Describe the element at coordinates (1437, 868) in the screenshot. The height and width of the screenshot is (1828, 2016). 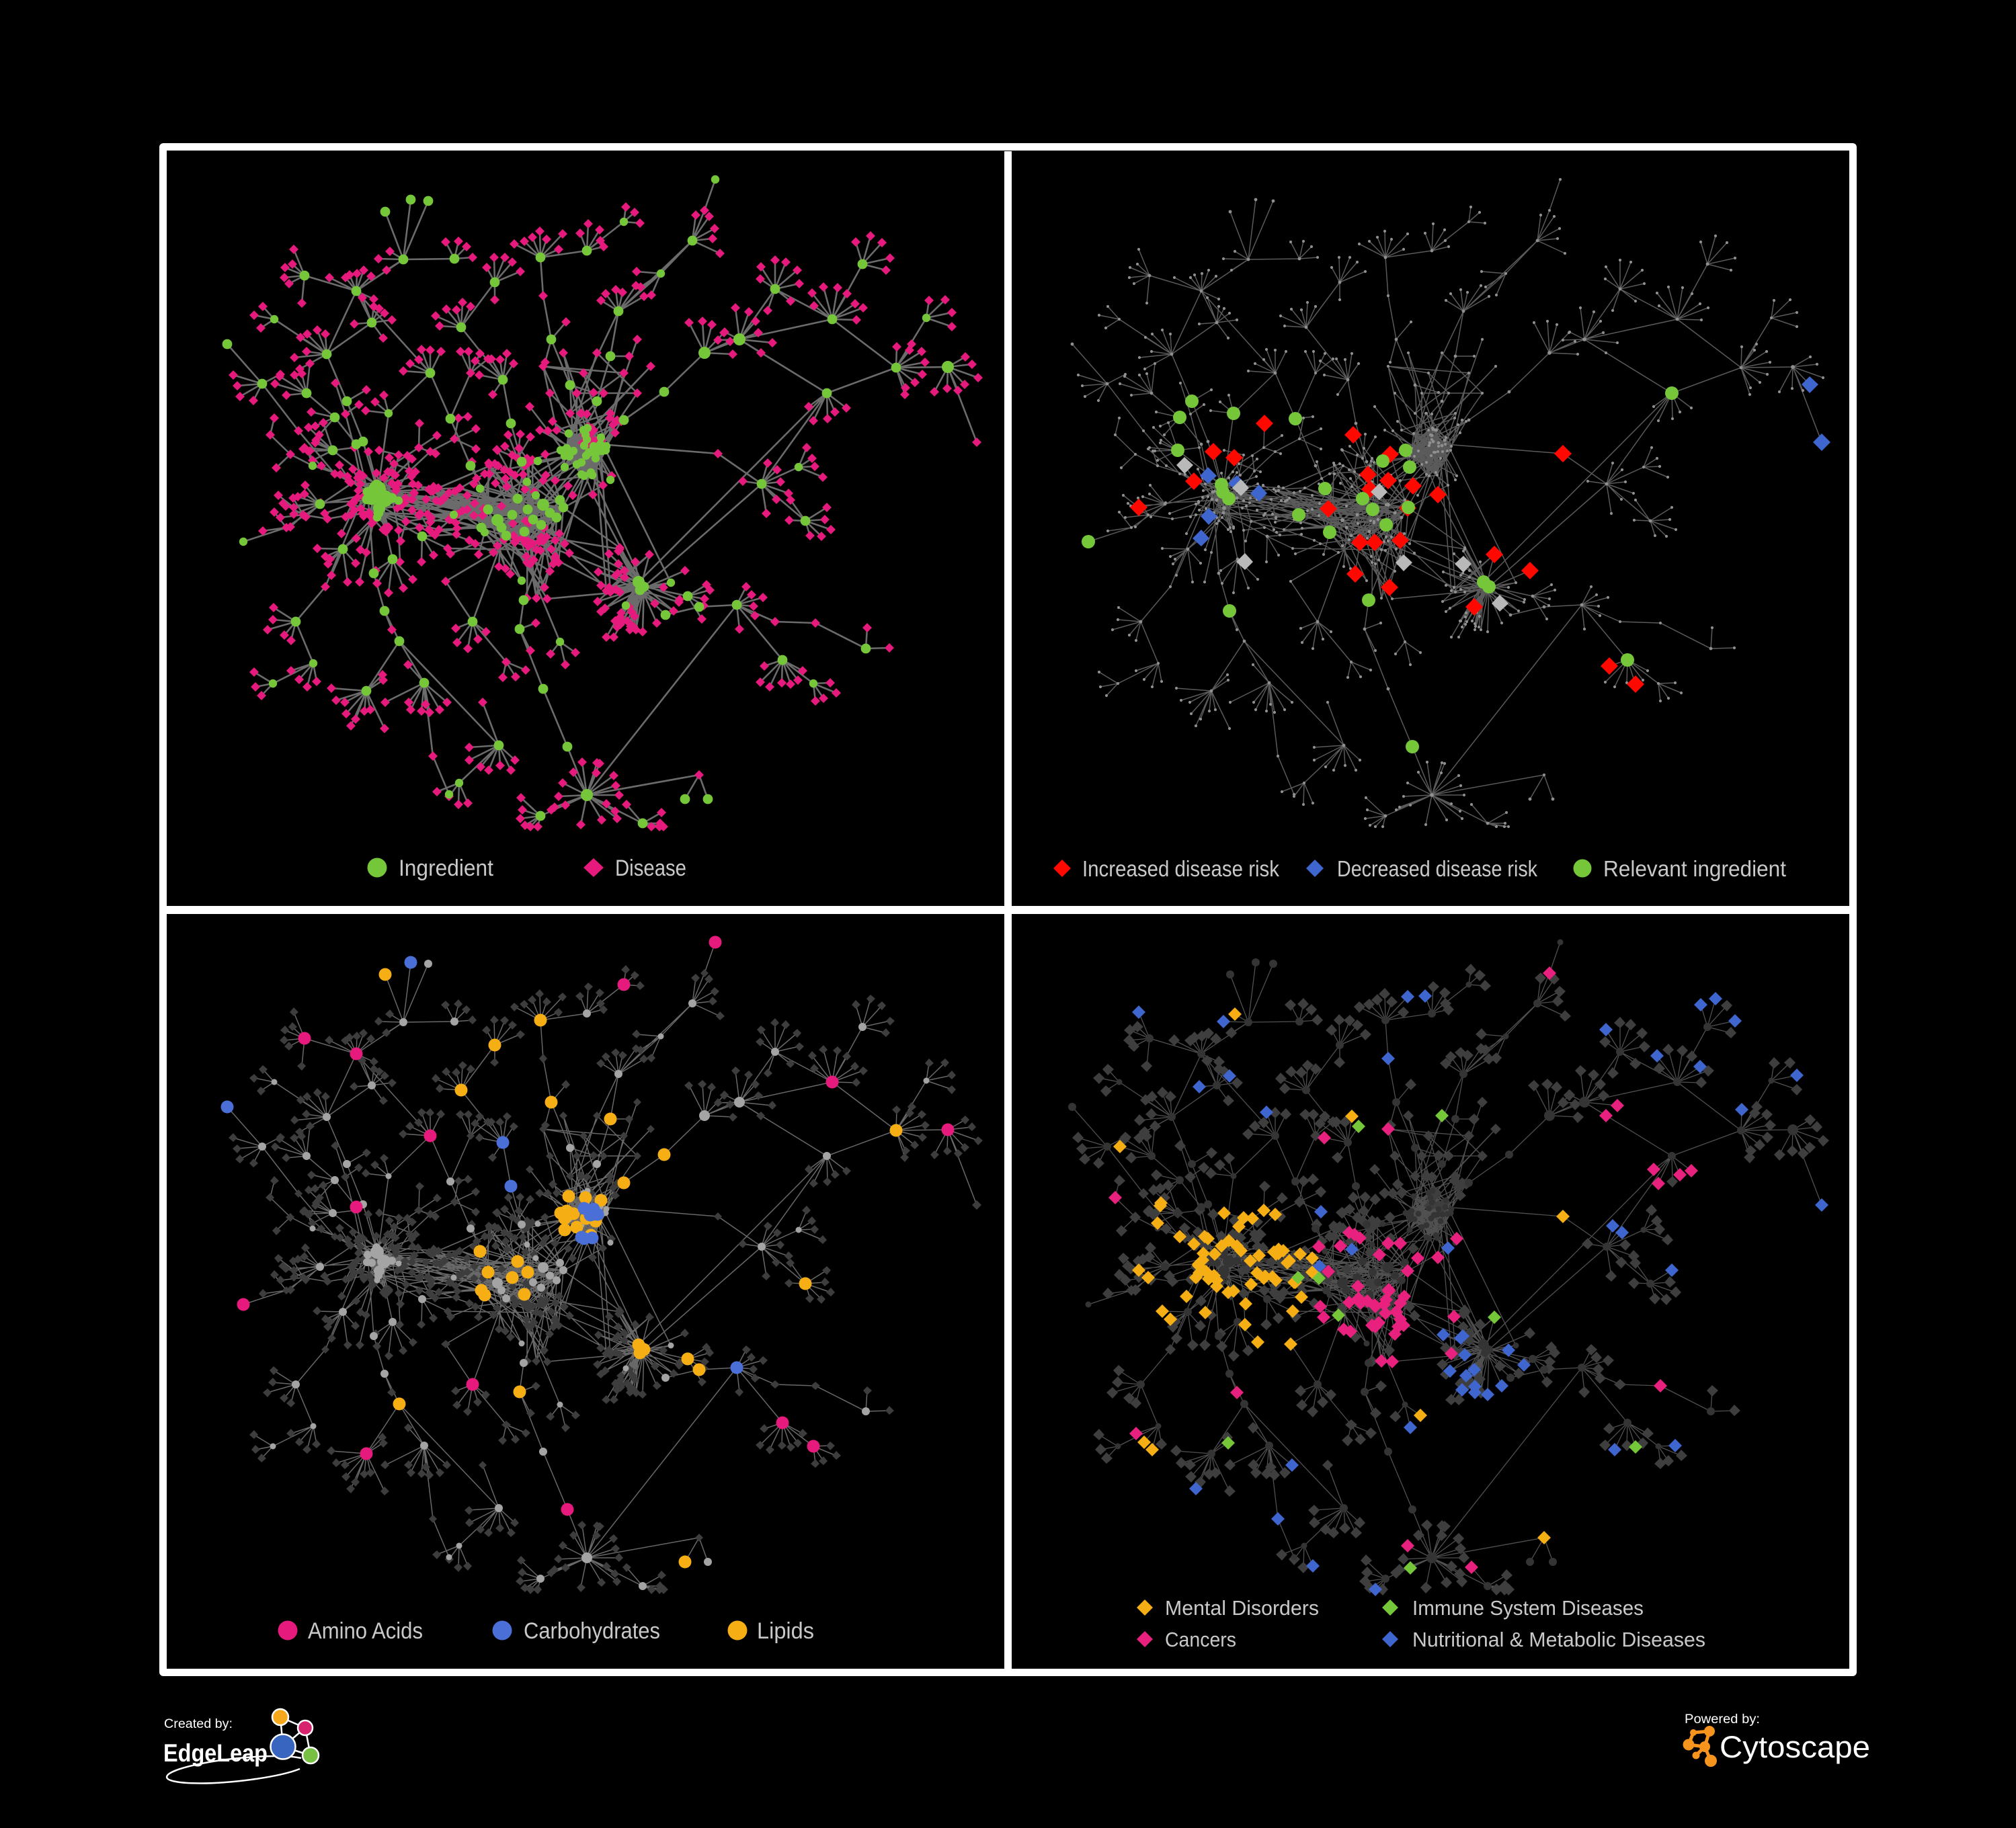
I see `svg-text: Decreased disease risk` at that location.